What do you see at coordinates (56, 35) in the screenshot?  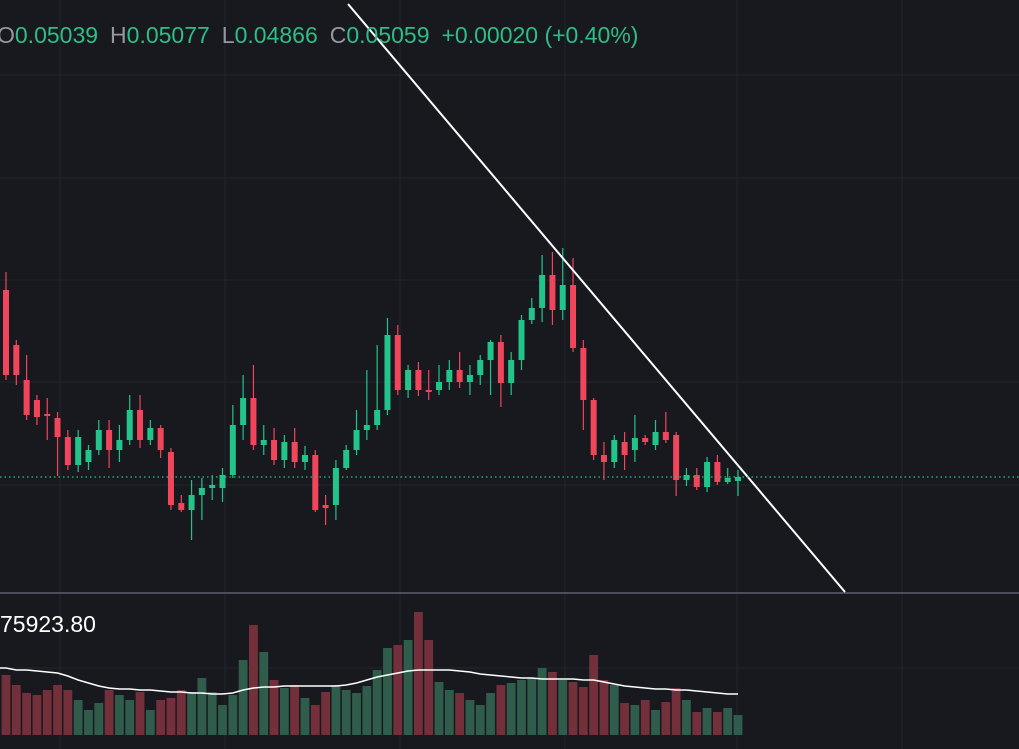 I see `open-value: 0.05039` at bounding box center [56, 35].